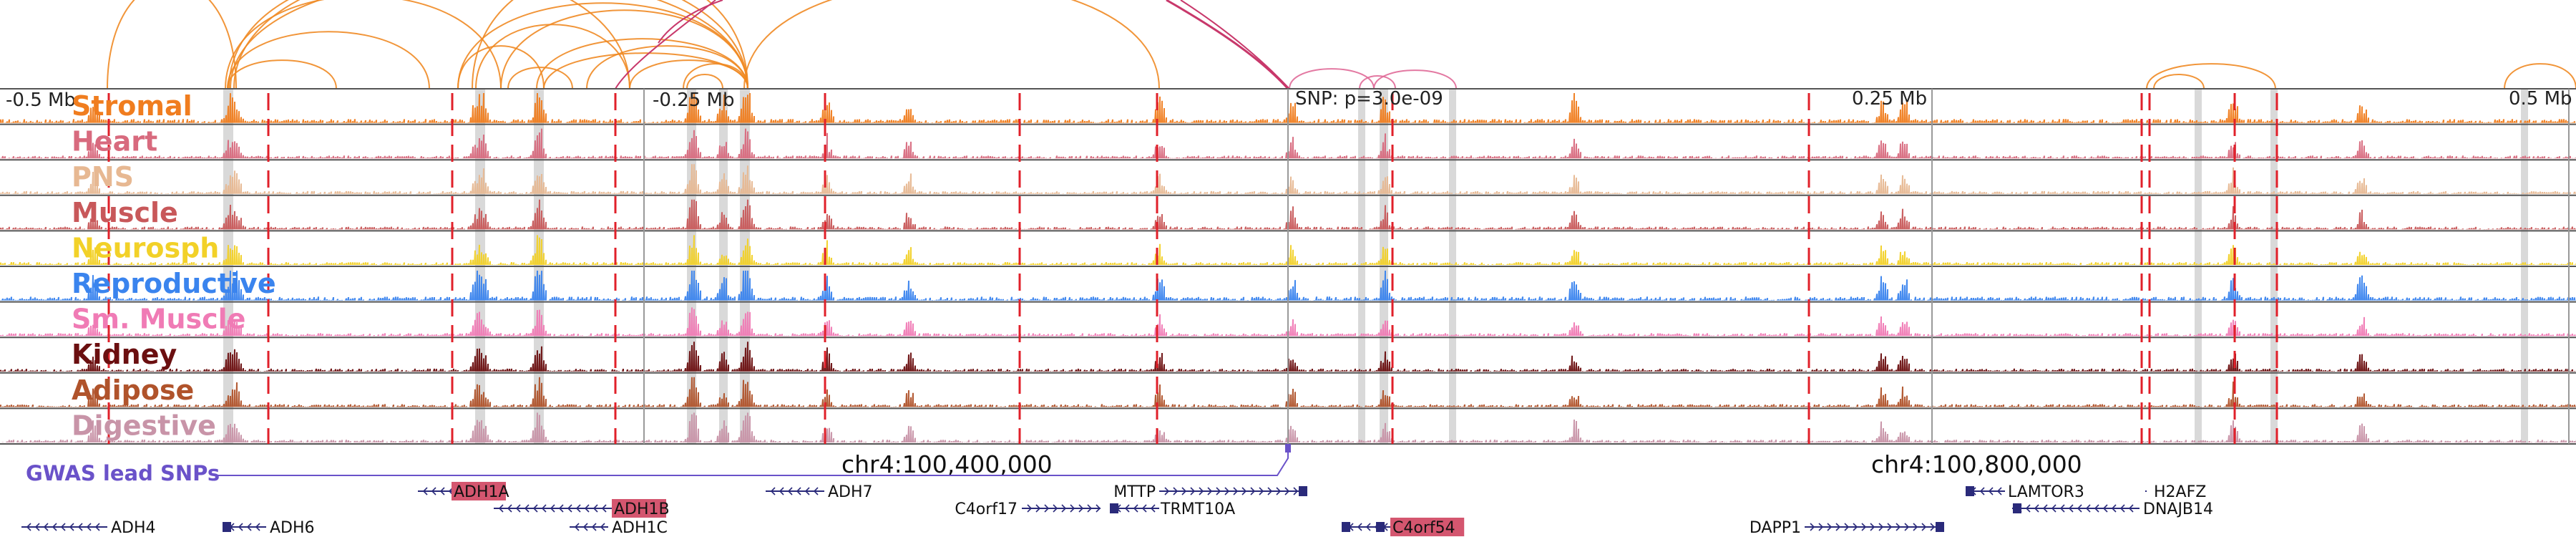  I want to click on gene-label: ADH4, so click(133, 528).